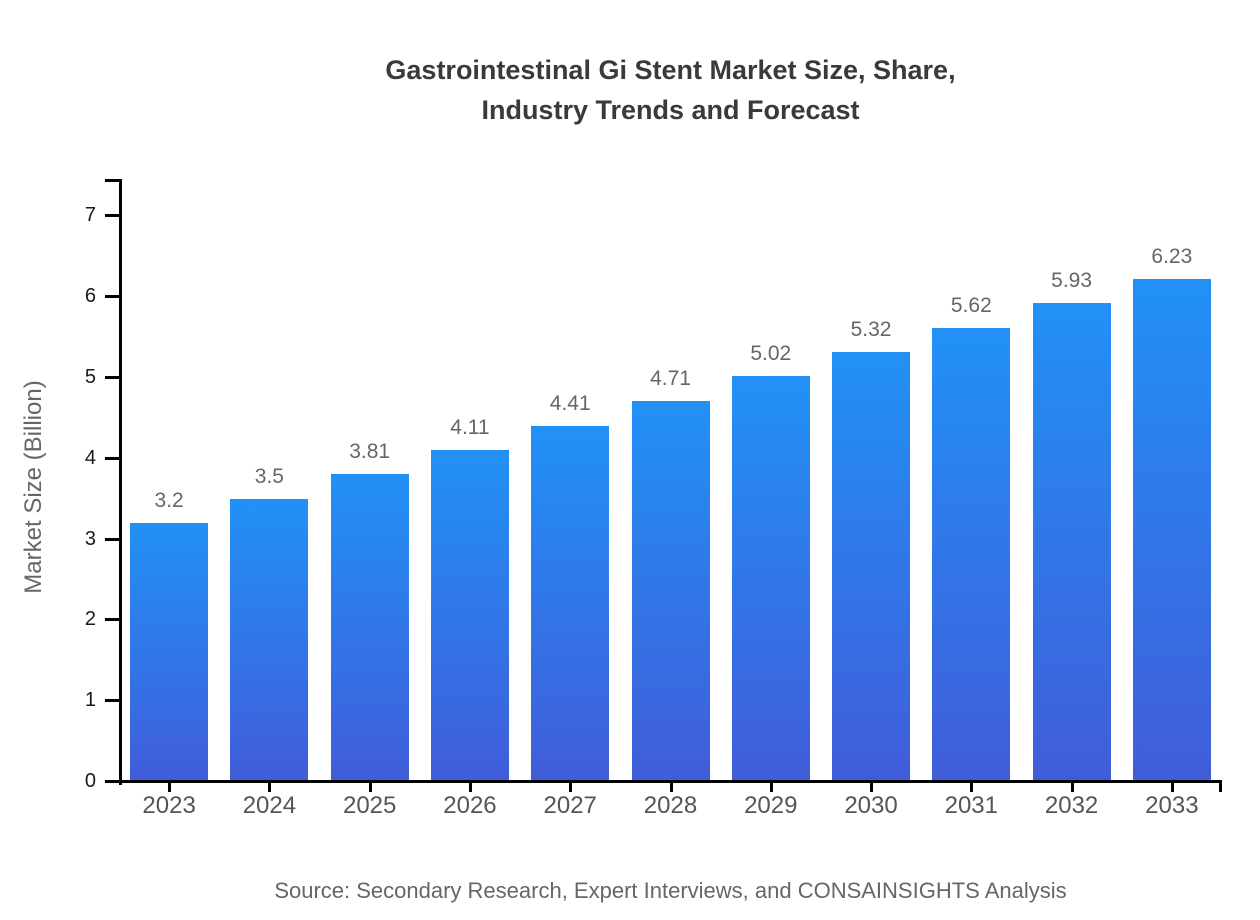  I want to click on x-axis-label-2029: 2029, so click(771, 805).